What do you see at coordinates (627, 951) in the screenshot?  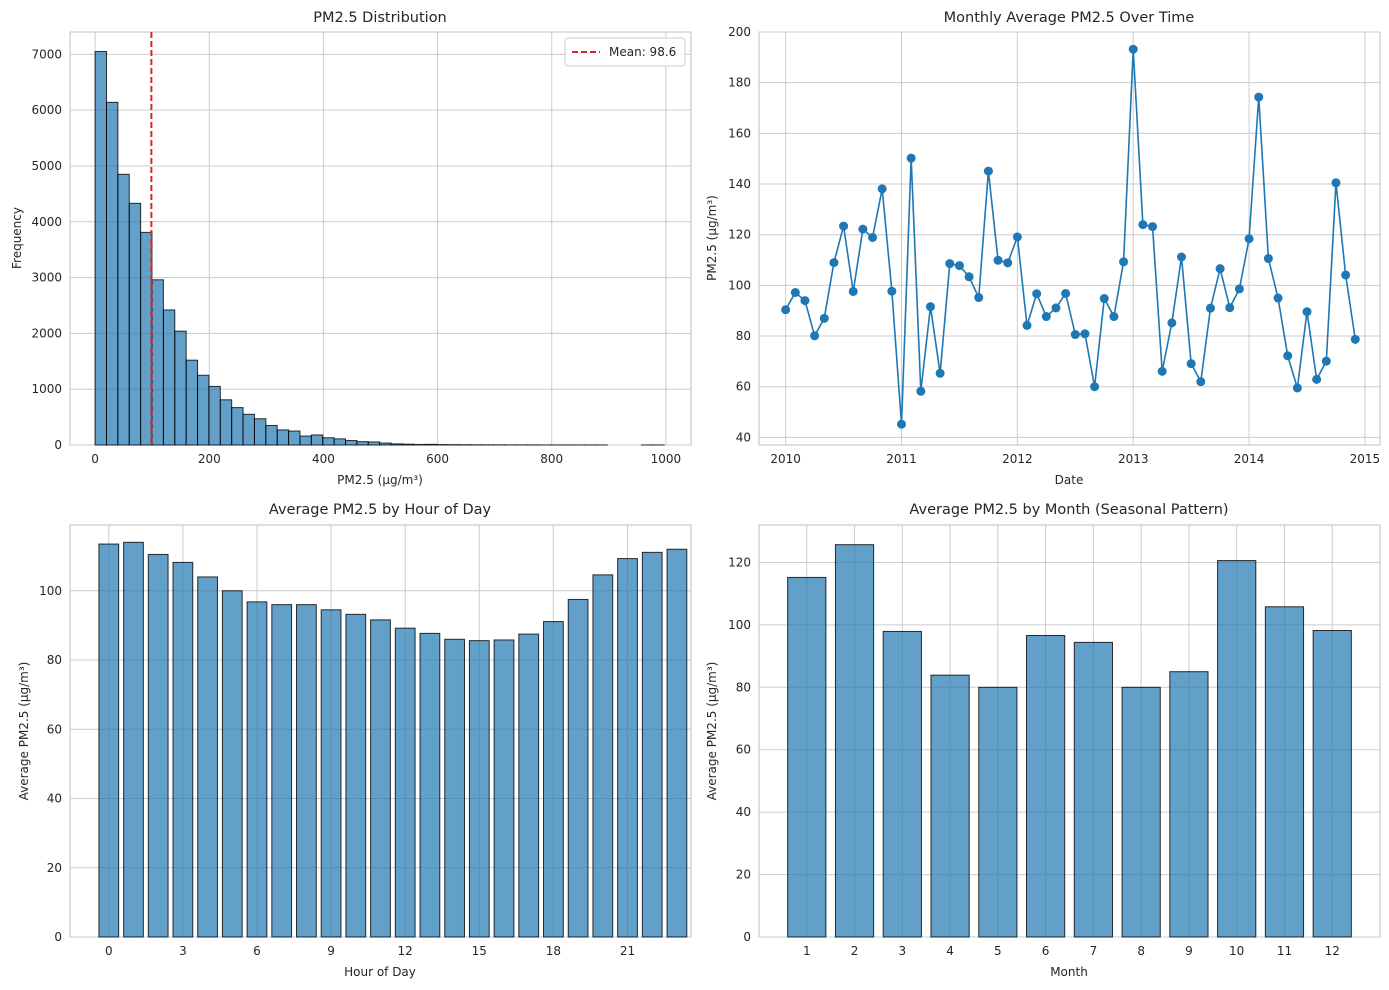 I see `hourly-x-tick-label: 21` at bounding box center [627, 951].